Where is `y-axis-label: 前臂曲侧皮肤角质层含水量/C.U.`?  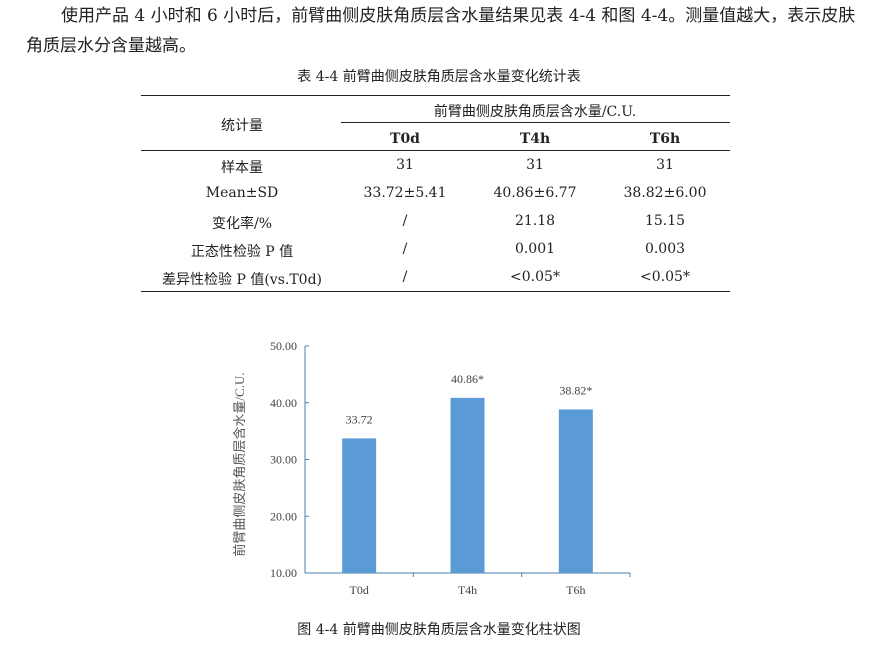 y-axis-label: 前臂曲侧皮肤角质层含水量/C.U. is located at coordinates (239, 464).